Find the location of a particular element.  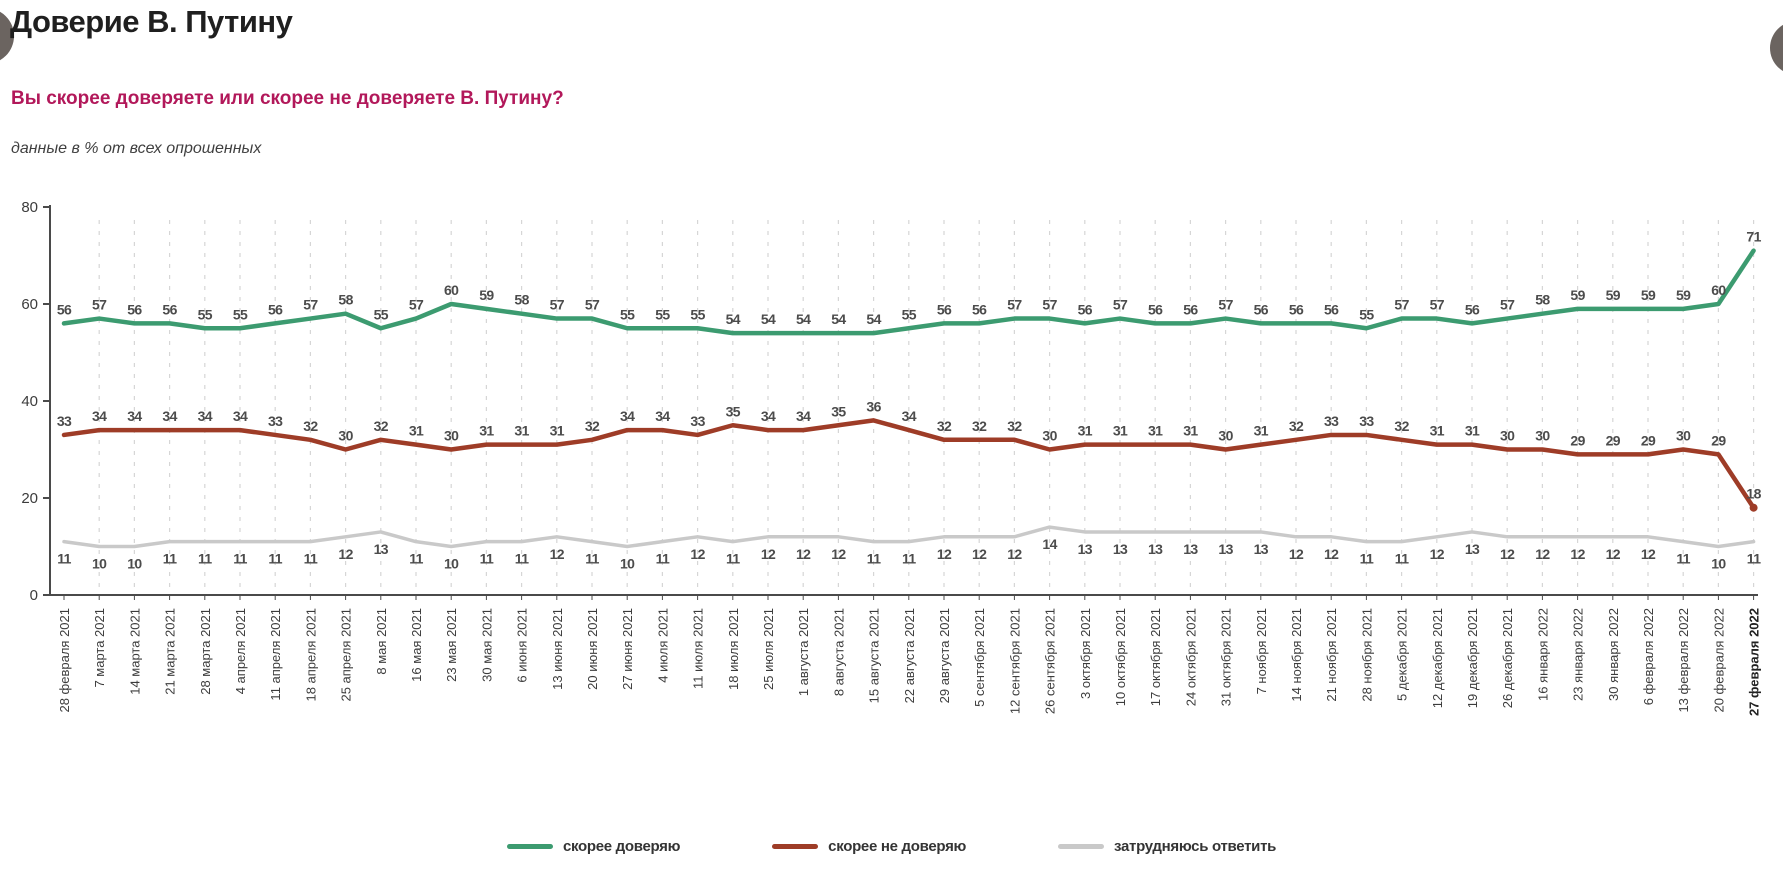

svg-text: 8 августа 2021 is located at coordinates (838, 652).